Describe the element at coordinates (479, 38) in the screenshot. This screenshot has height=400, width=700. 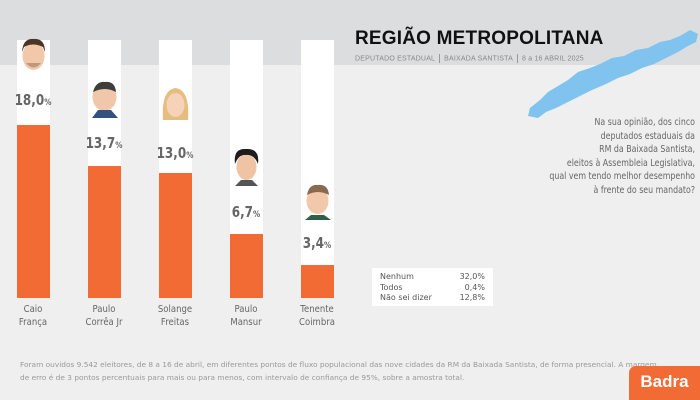
I see `page-title: REGIÃO METROPOLITANA` at that location.